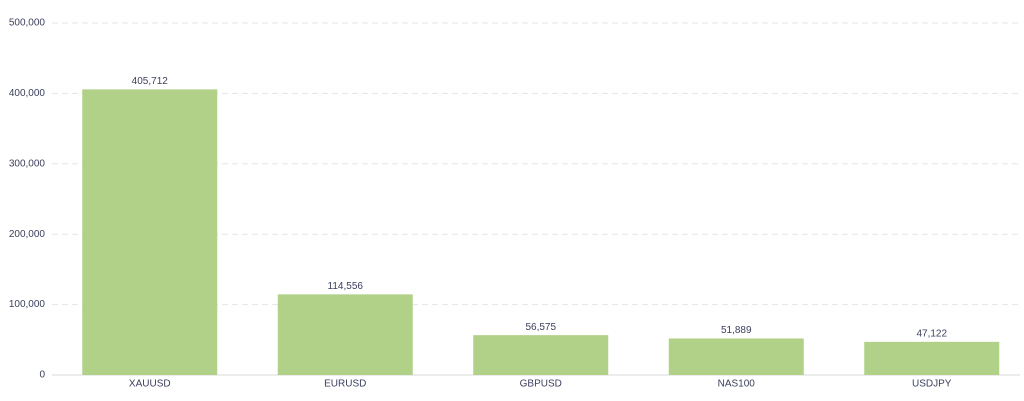 The image size is (1024, 401). What do you see at coordinates (736, 330) in the screenshot?
I see `value-label: 51,889` at bounding box center [736, 330].